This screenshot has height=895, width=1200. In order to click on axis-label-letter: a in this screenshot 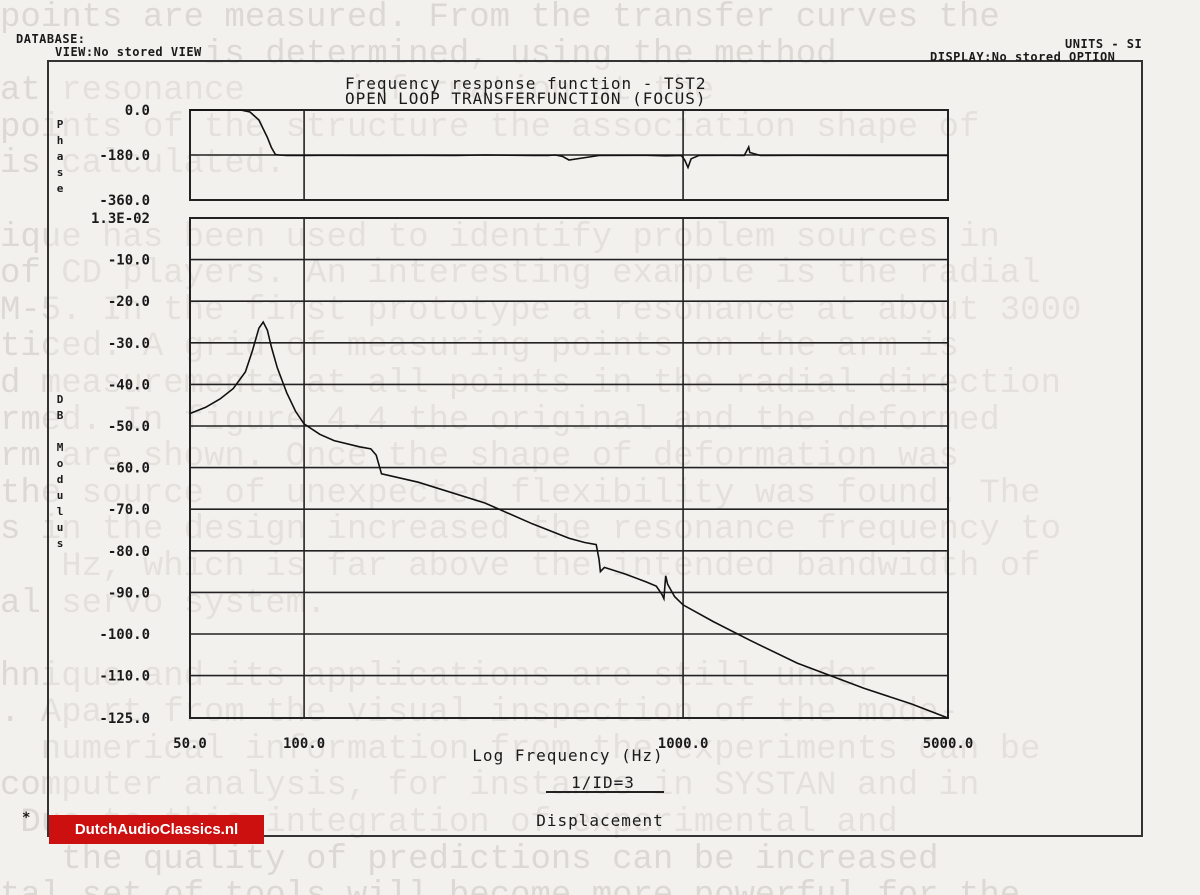, I will do `click(60, 156)`.